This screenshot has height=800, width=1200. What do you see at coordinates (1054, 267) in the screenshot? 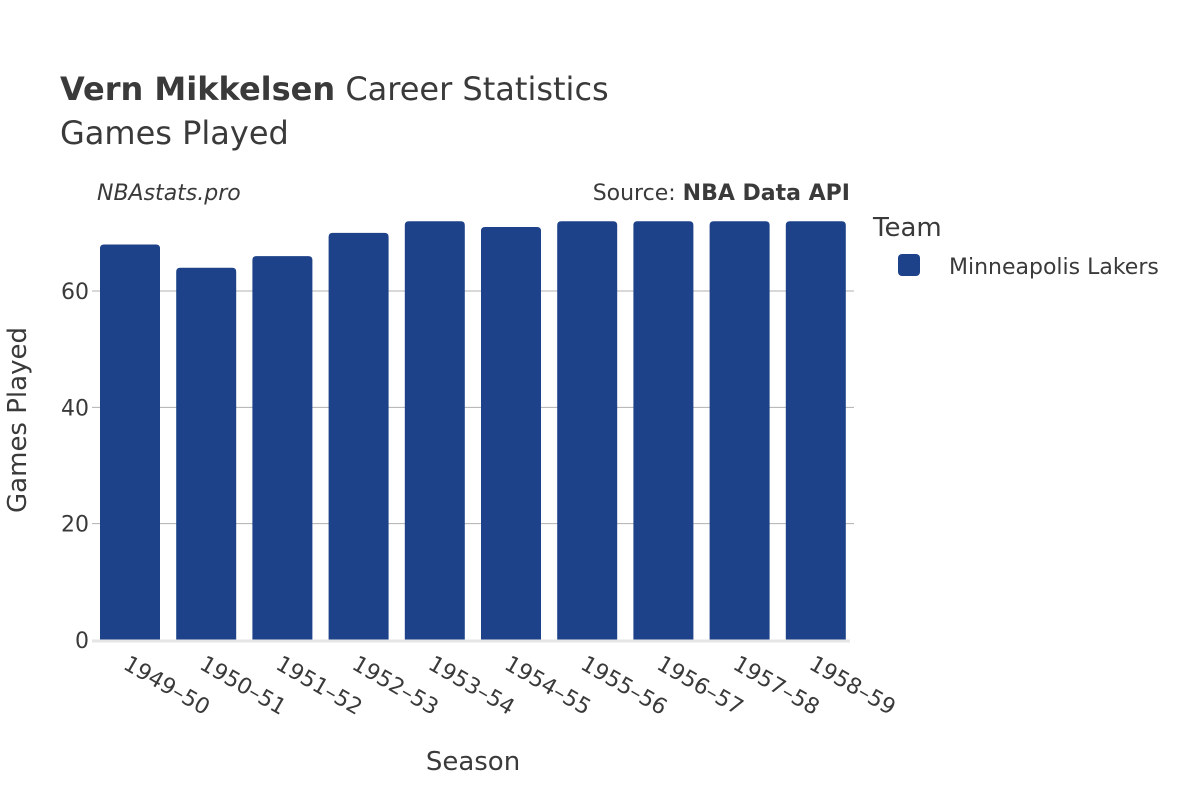
I see `legend-label-minneapolis-lakers: Minneapolis Lakers` at bounding box center [1054, 267].